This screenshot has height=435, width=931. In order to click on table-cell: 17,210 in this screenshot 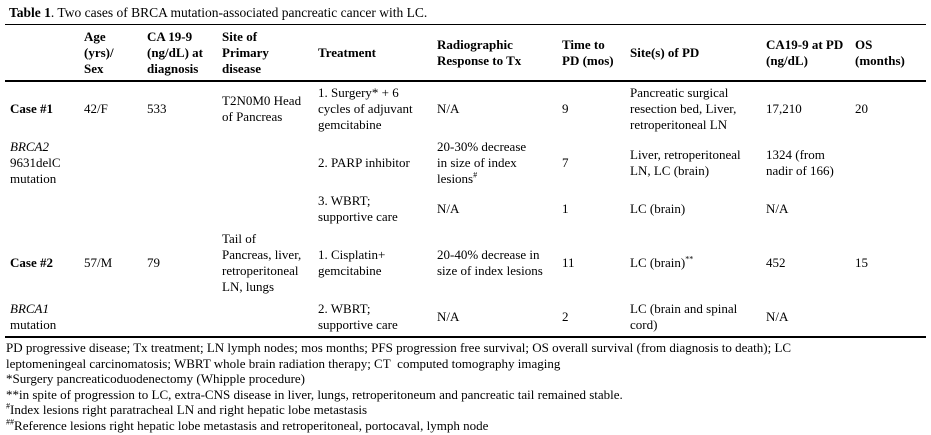, I will do `click(810, 108)`.